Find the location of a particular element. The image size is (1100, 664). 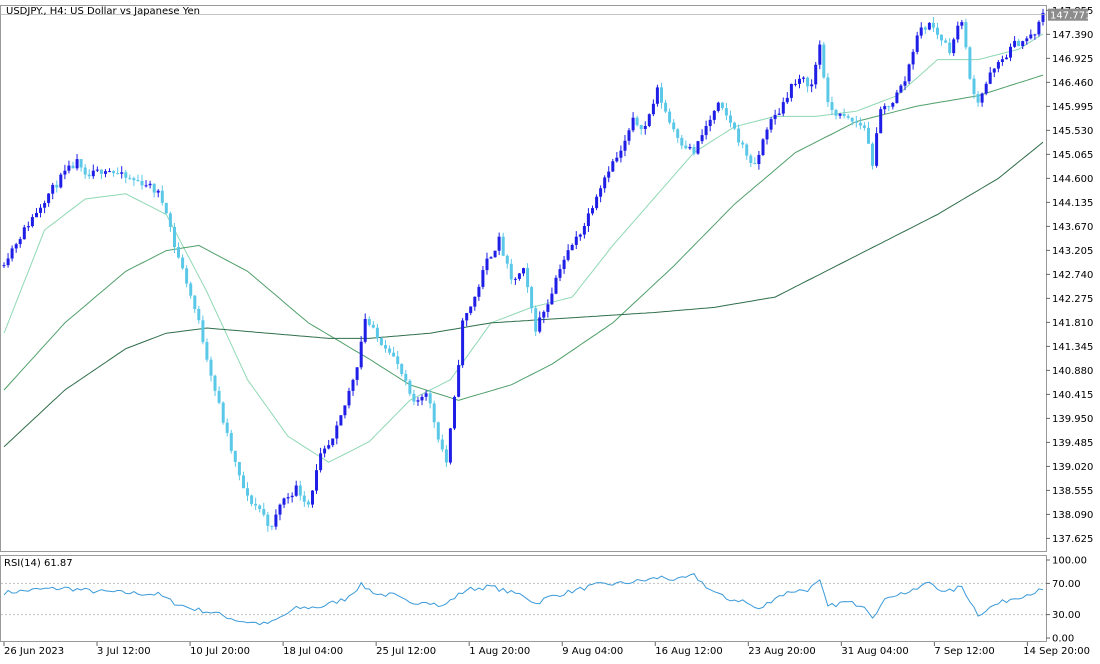

price-tick-label: 145.995 is located at coordinates (1072, 107).